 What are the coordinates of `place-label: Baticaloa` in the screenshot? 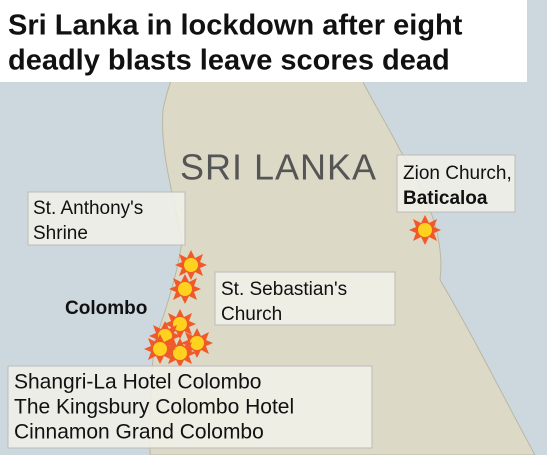 It's located at (445, 198).